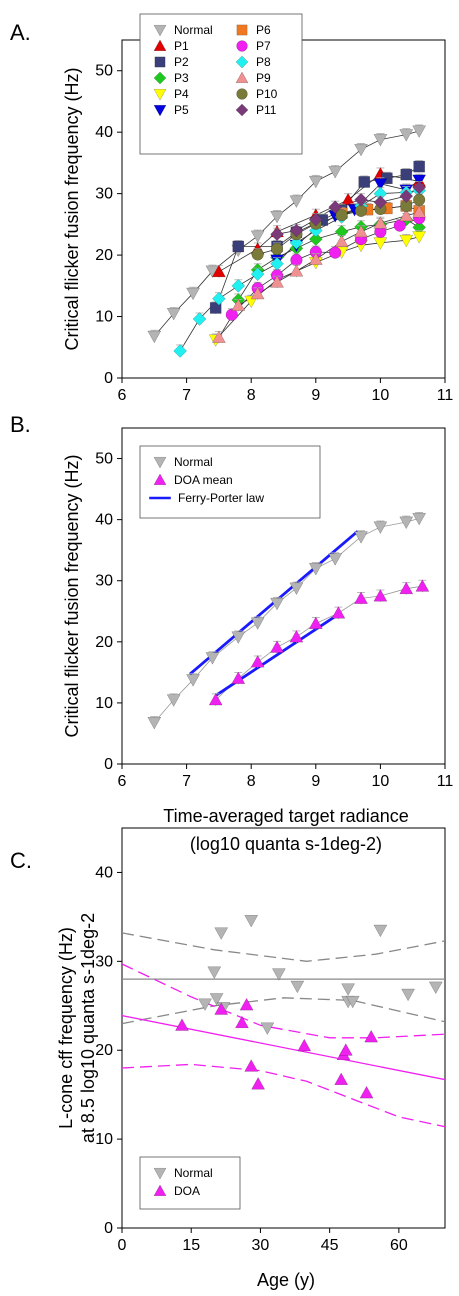 Image resolution: width=459 pixels, height=1296 pixels. What do you see at coordinates (286, 844) in the screenshot?
I see `x-axis-label-line2: (log10 quanta s-1deg-2)` at bounding box center [286, 844].